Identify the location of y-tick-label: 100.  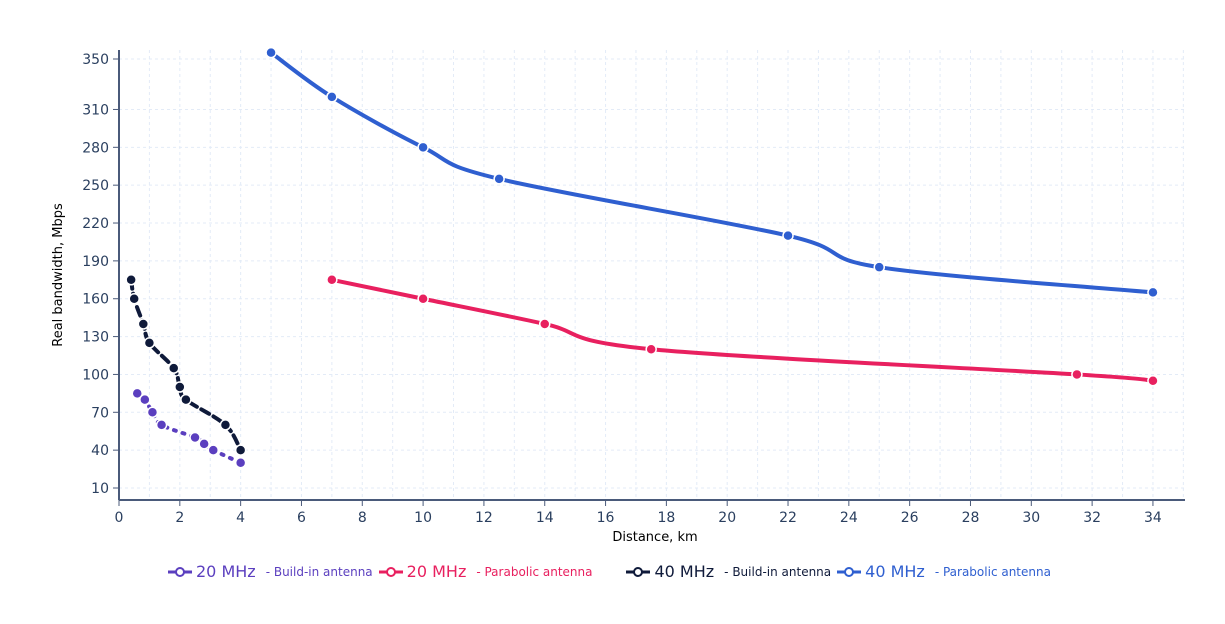
(95, 375).